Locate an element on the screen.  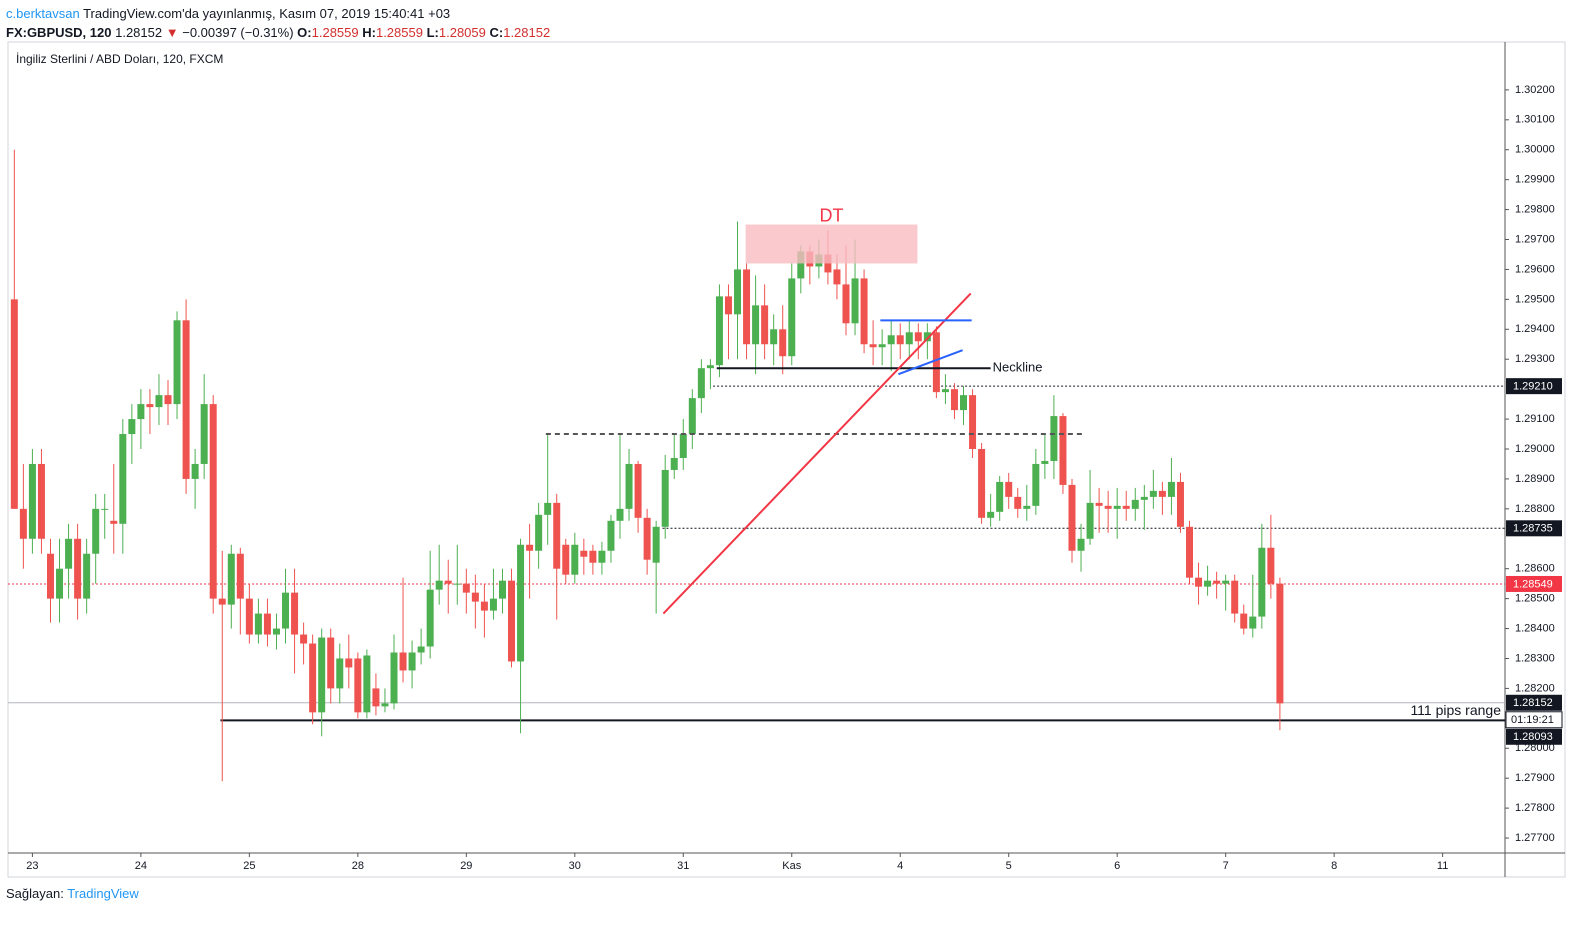
l: 1.28059 is located at coordinates (462, 32).